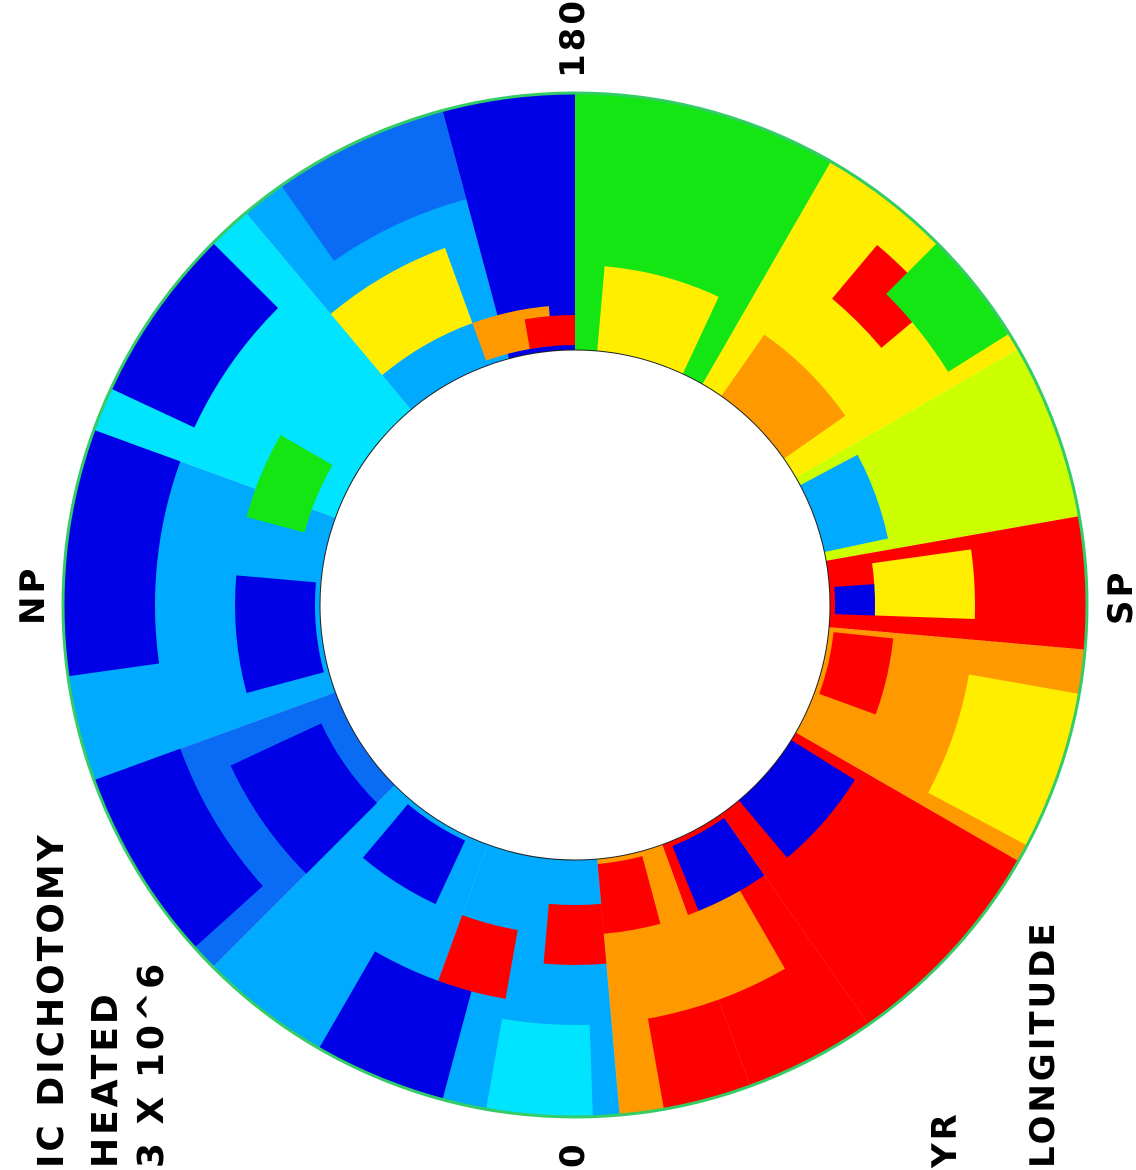 The image size is (1136, 1170). What do you see at coordinates (151, 1064) in the screenshot?
I see `title-line-3: 3 X 10^6` at bounding box center [151, 1064].